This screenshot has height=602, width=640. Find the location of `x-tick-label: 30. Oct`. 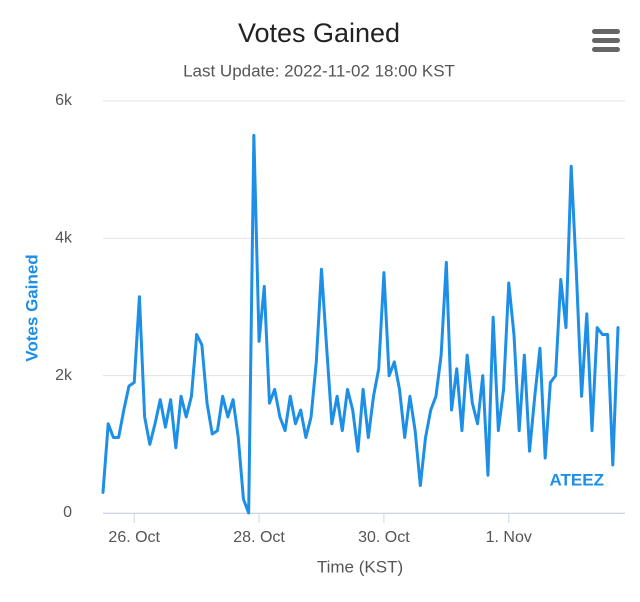

x-tick-label: 30. Oct is located at coordinates (384, 537).